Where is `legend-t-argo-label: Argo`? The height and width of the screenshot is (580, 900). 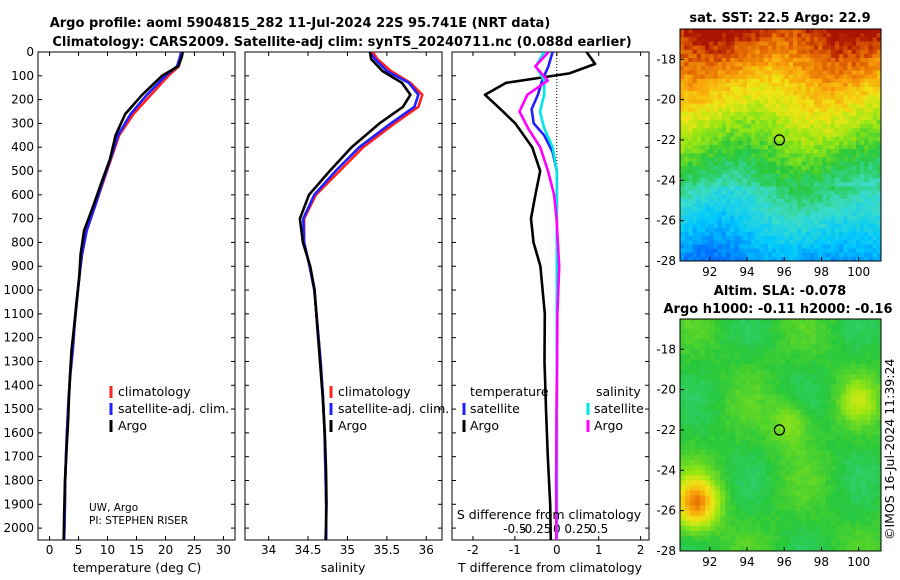
legend-t-argo-label: Argo is located at coordinates (484, 425).